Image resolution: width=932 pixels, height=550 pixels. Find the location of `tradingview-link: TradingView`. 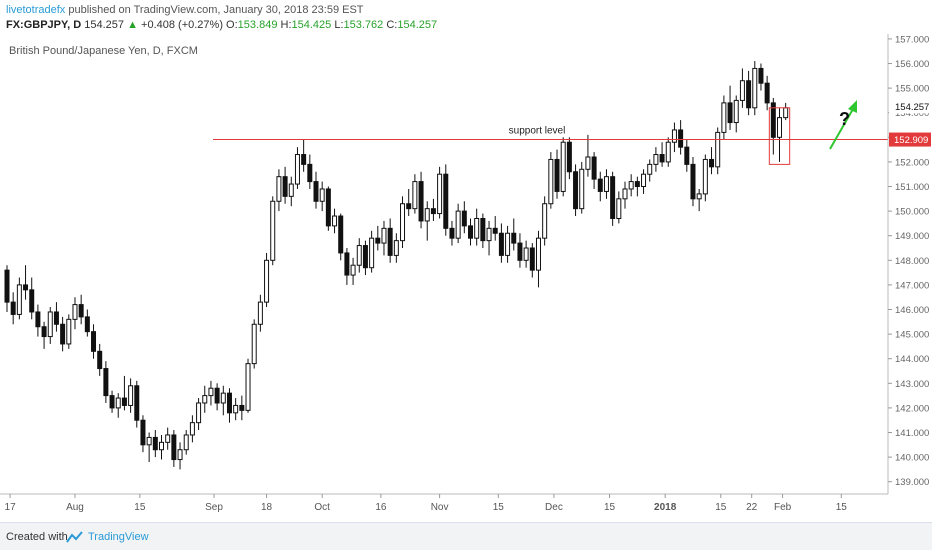

tradingview-link: TradingView is located at coordinates (118, 537).